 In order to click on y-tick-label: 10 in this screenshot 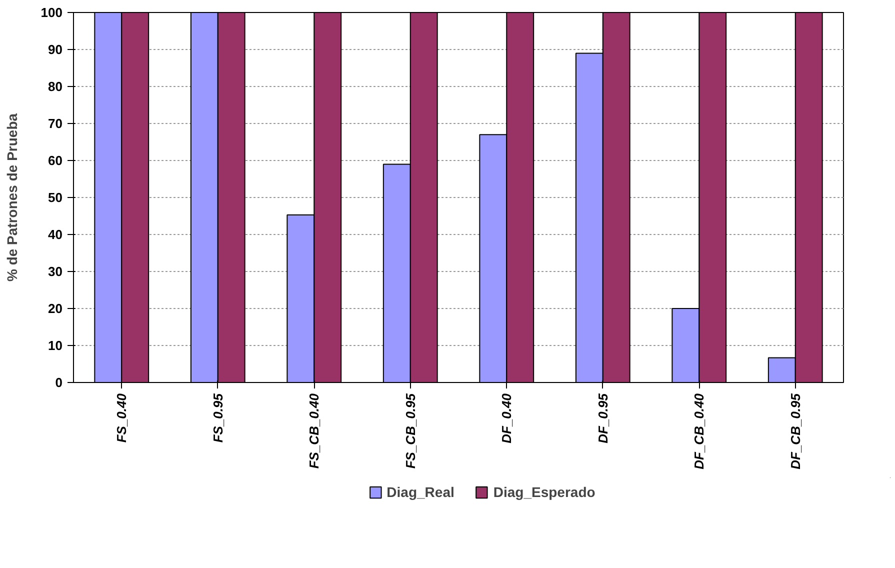, I will do `click(55, 345)`.